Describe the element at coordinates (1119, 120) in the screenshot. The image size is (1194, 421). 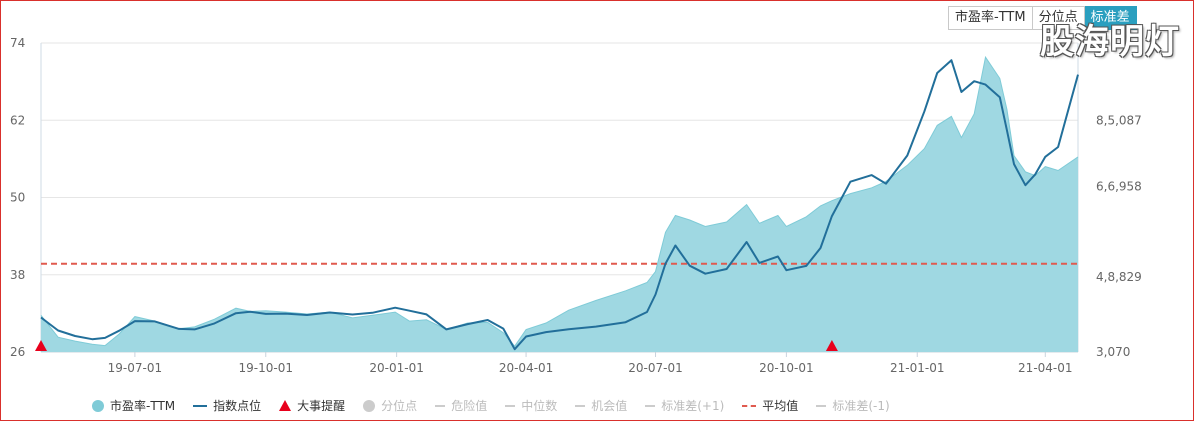
I see `right-tick-label: 8,5,087` at that location.